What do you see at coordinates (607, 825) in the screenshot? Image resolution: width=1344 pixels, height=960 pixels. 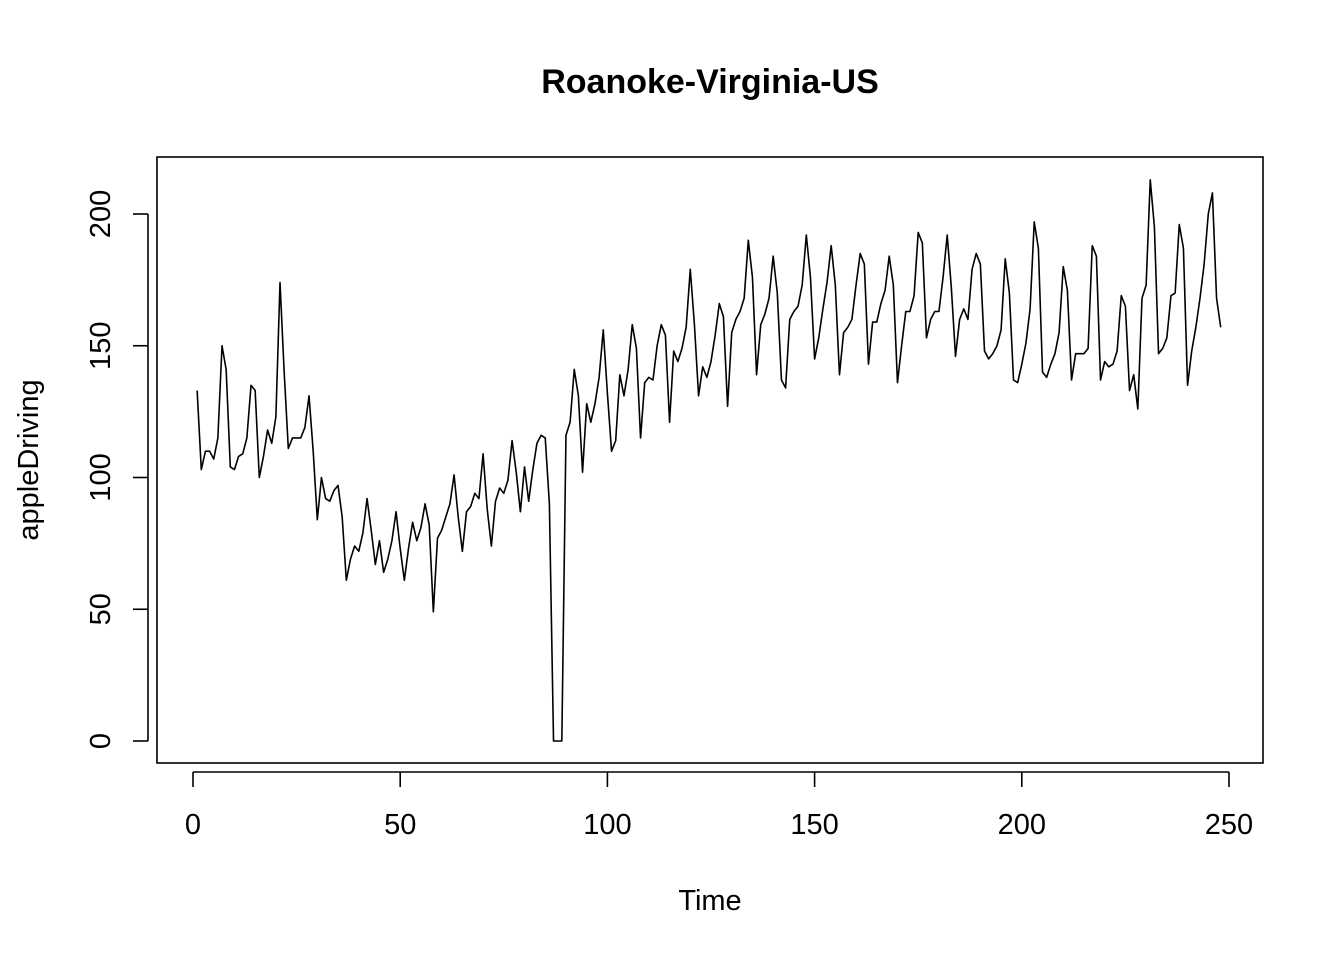 I see `x-tick-label: 100` at bounding box center [607, 825].